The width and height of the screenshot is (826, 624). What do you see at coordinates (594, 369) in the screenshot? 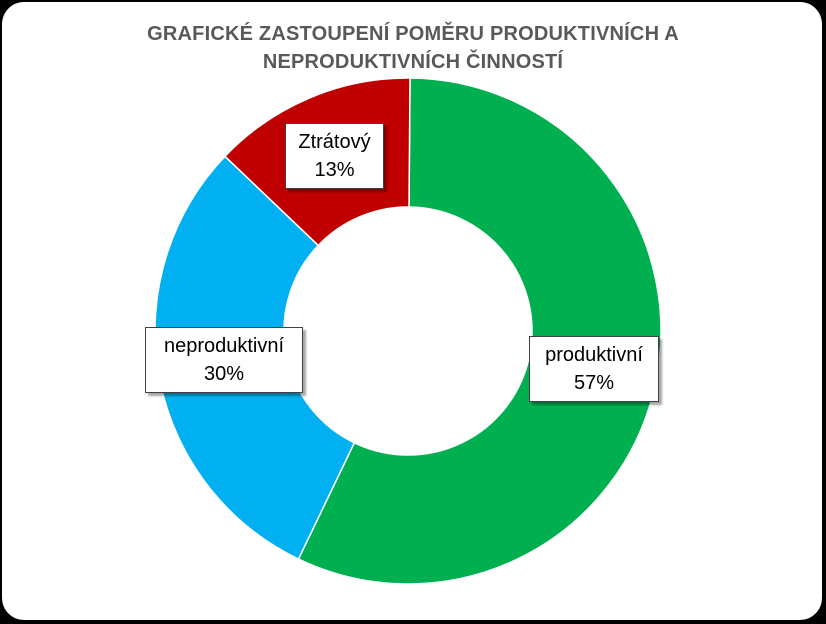
I see `data-label-produktivni: produktivní 57%` at bounding box center [594, 369].